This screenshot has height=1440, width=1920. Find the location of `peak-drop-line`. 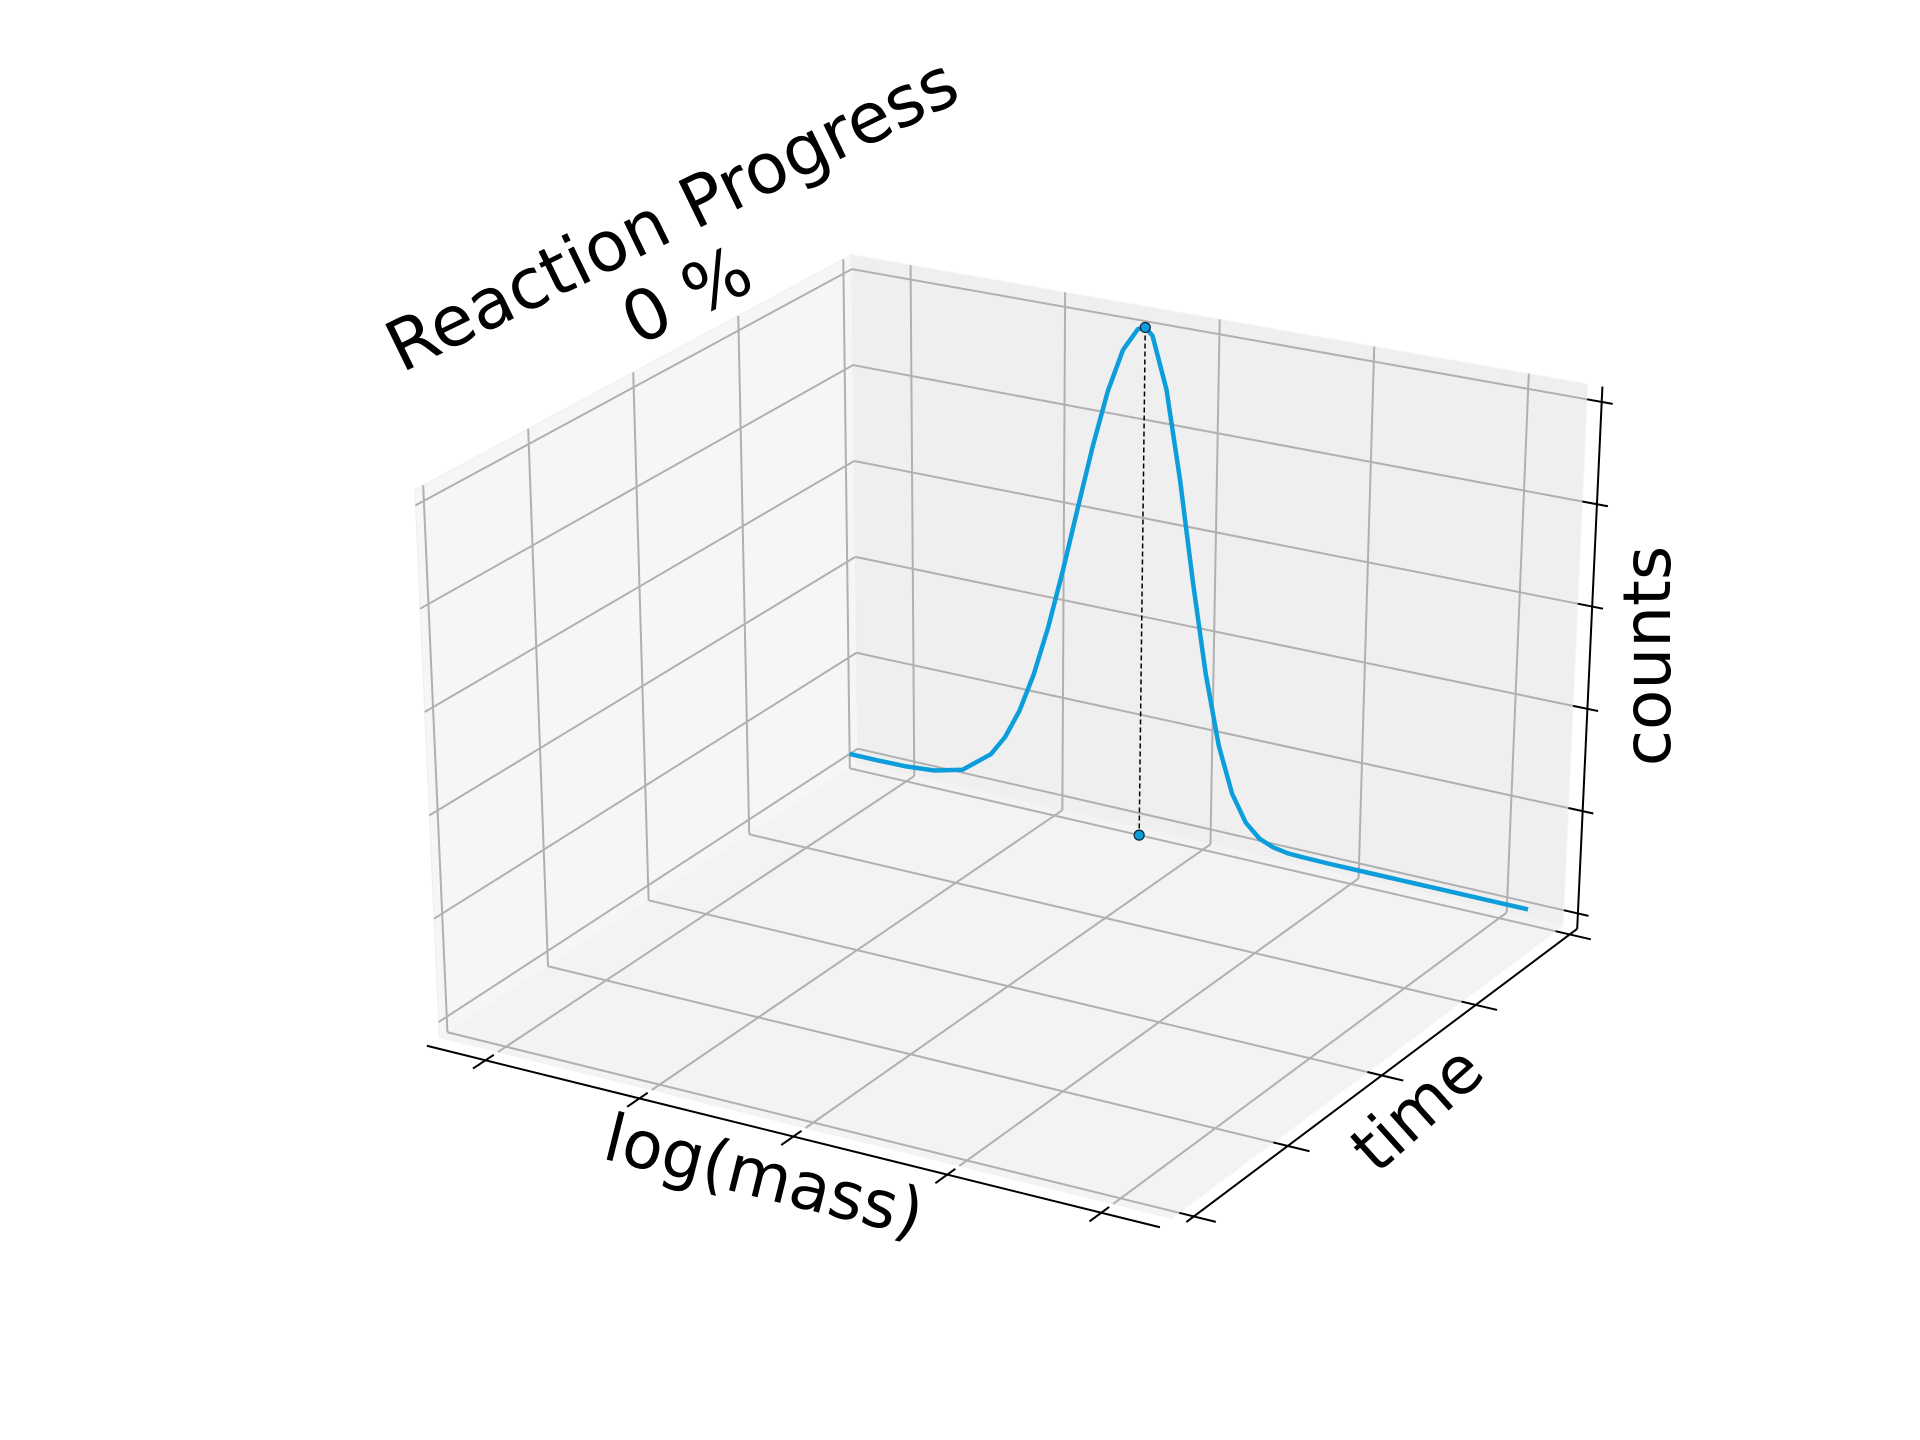

peak-drop-line is located at coordinates (1142, 581).